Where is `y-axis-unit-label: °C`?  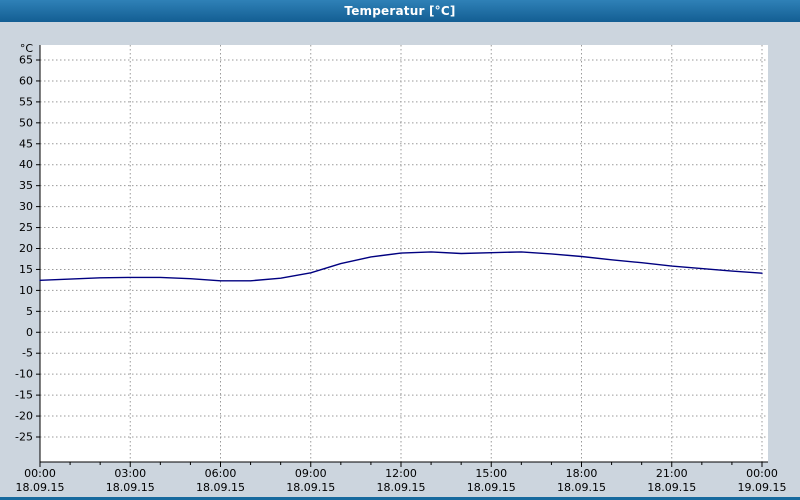 y-axis-unit-label: °C is located at coordinates (27, 48).